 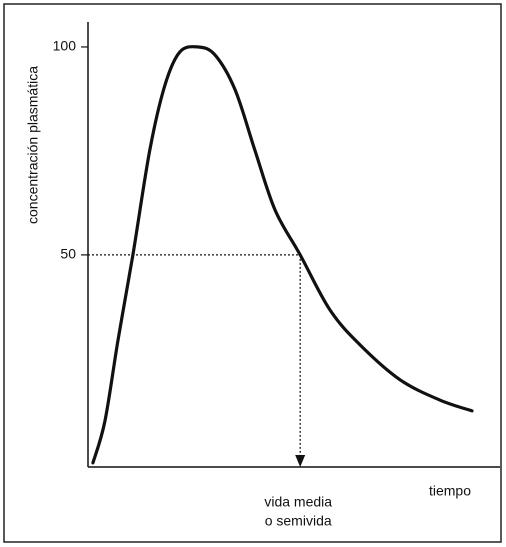 What do you see at coordinates (450, 491) in the screenshot?
I see `x-axis-label: tiempo` at bounding box center [450, 491].